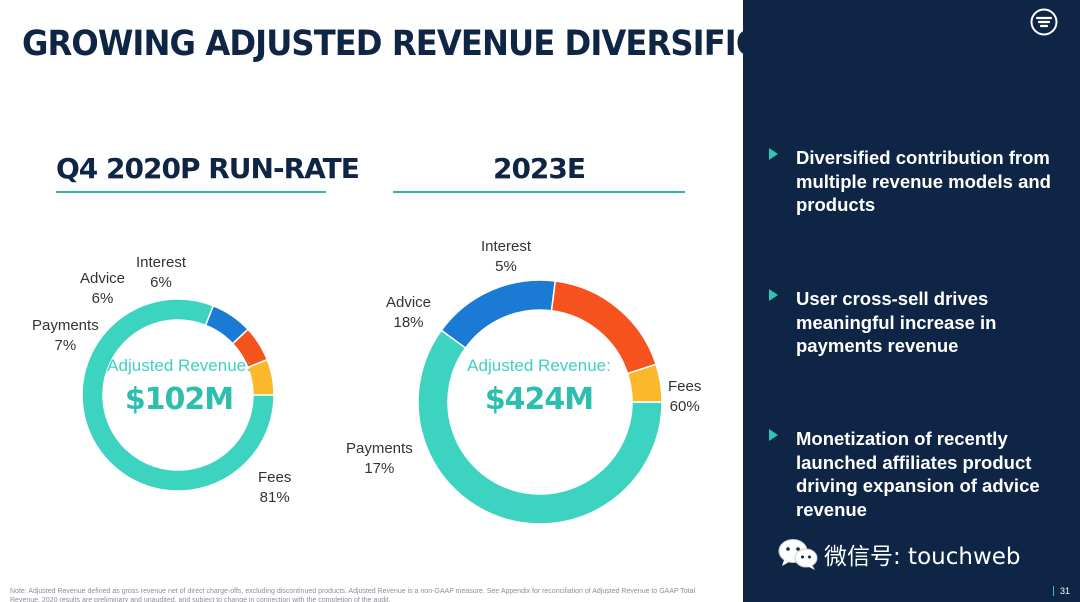 The height and width of the screenshot is (602, 1080). I want to click on watermark-text: 微信号: touchweb, so click(922, 557).